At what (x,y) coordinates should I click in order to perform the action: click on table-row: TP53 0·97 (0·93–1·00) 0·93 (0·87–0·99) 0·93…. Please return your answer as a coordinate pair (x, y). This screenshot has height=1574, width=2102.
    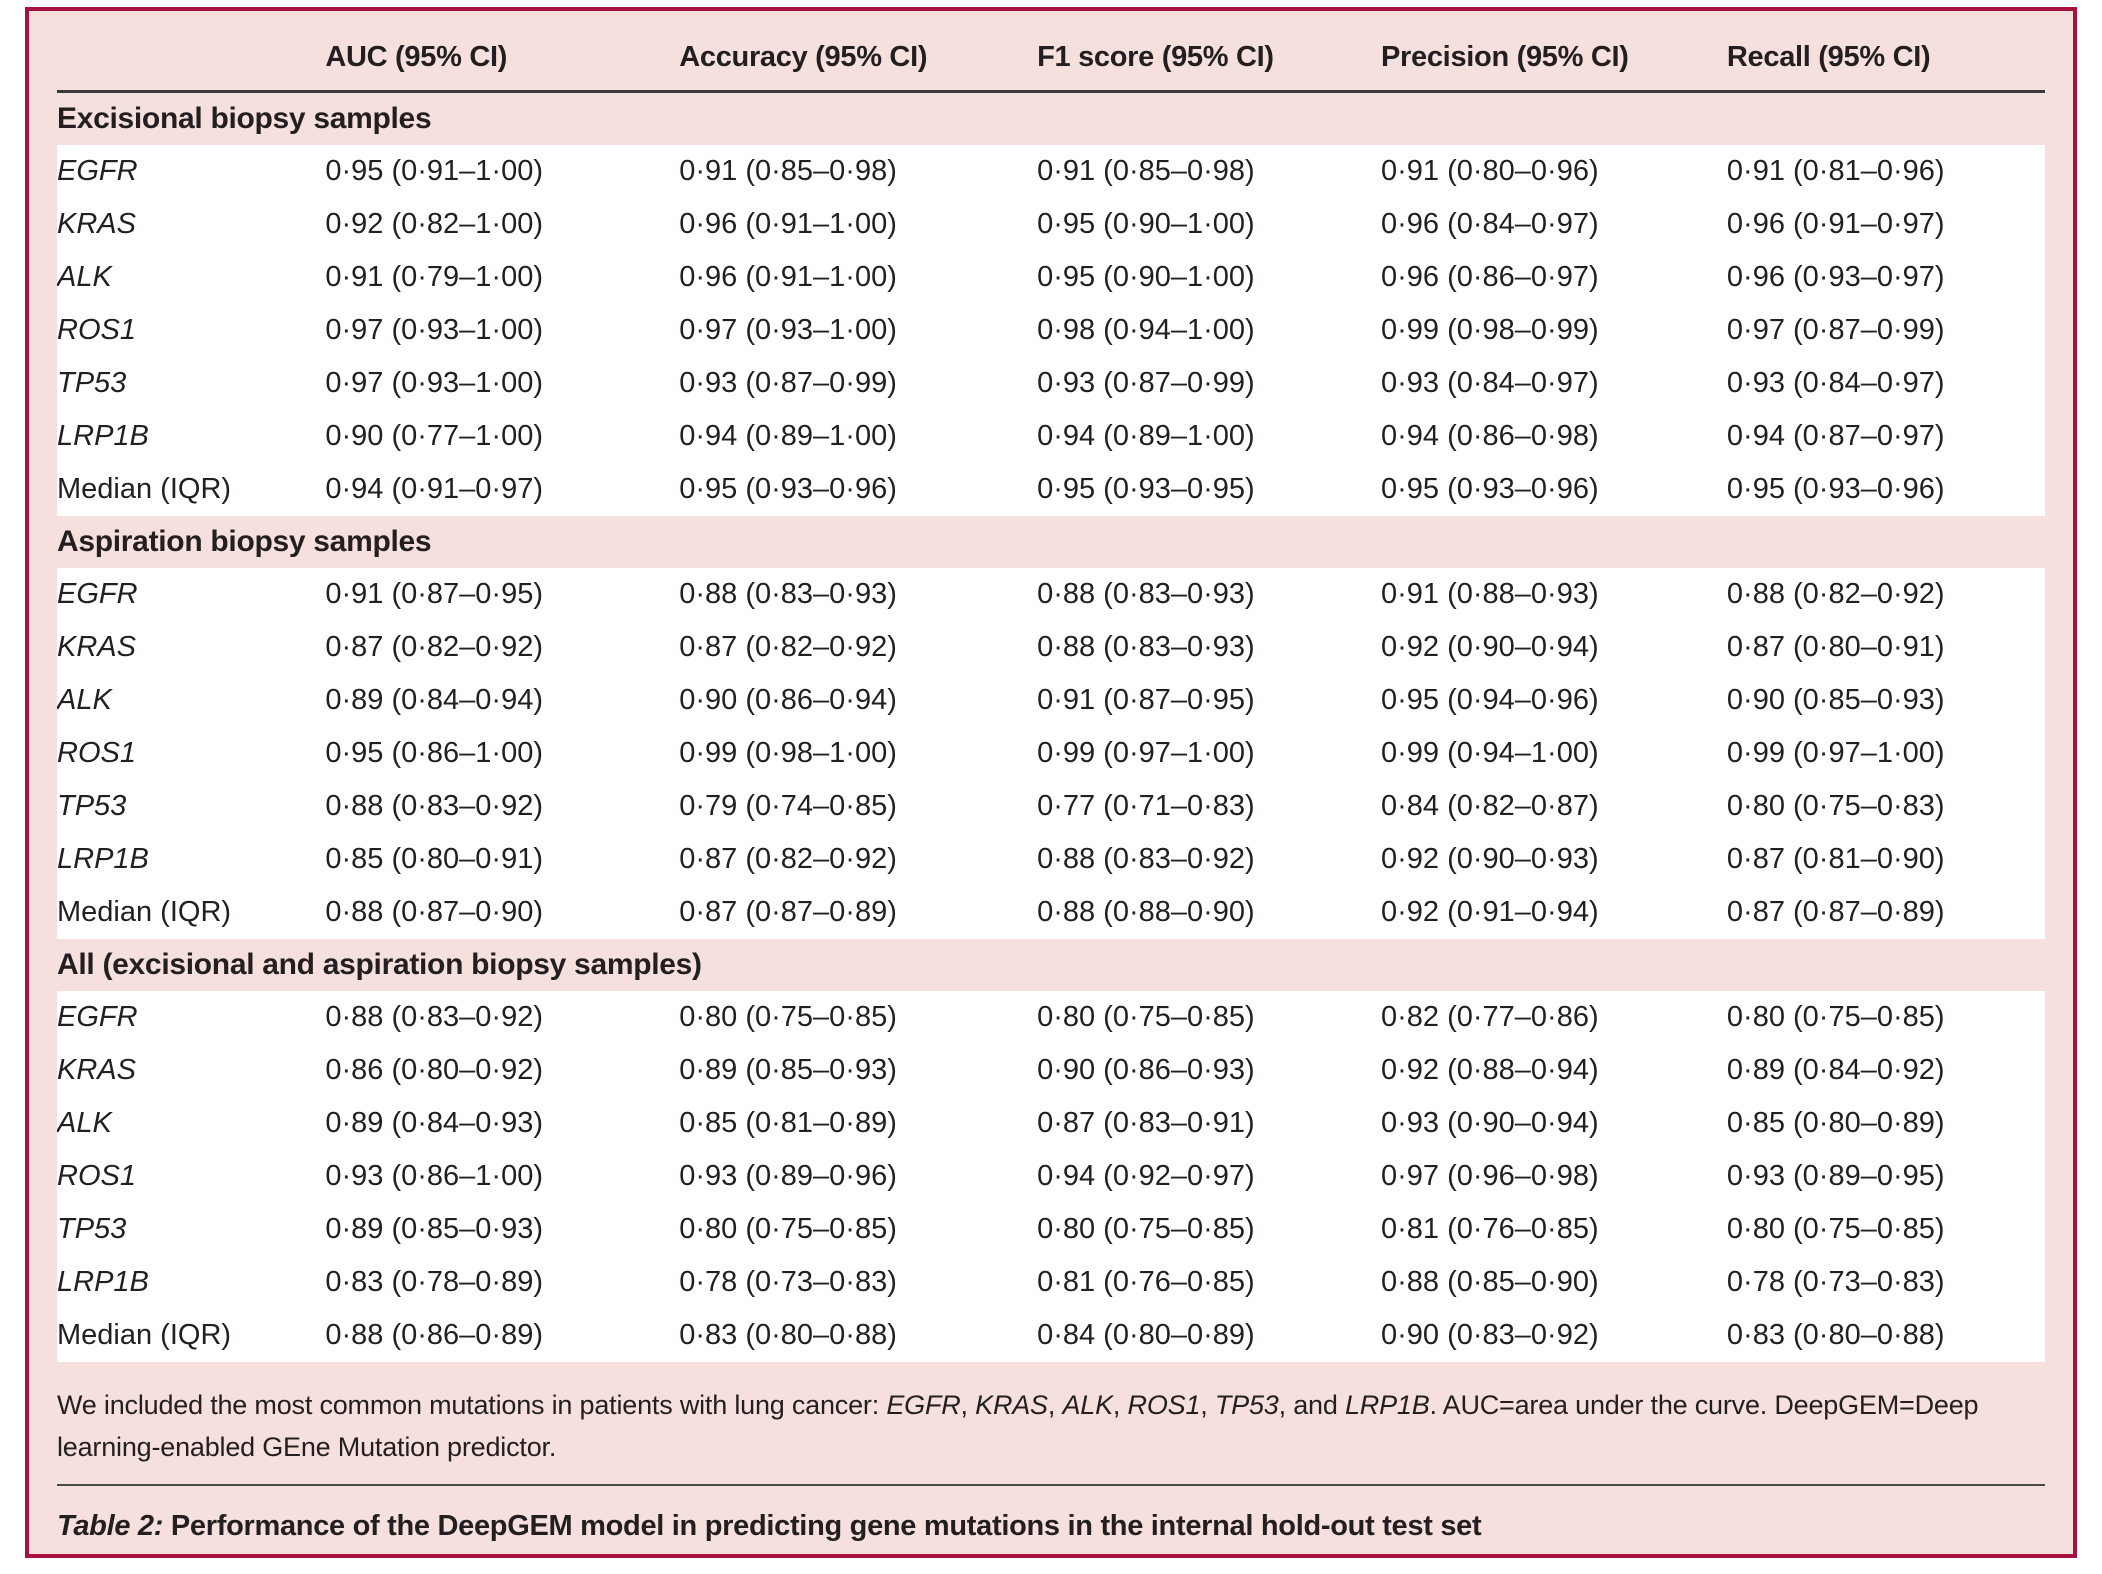
    Looking at the image, I should click on (1051, 383).